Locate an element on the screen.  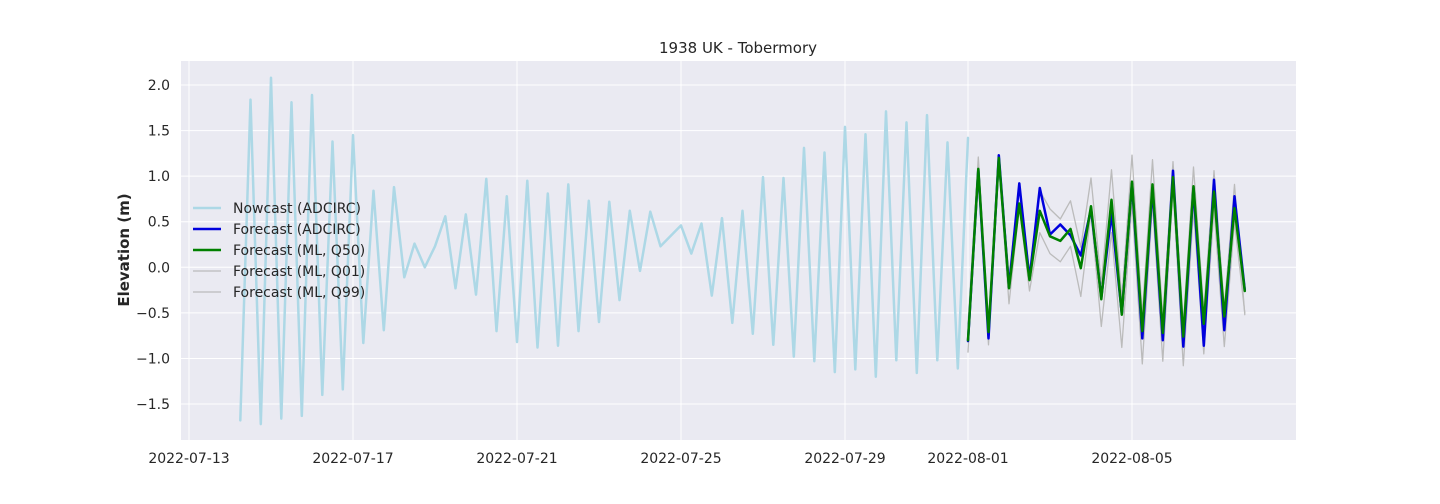
y-tick-label: −0.5 is located at coordinates (153, 314).